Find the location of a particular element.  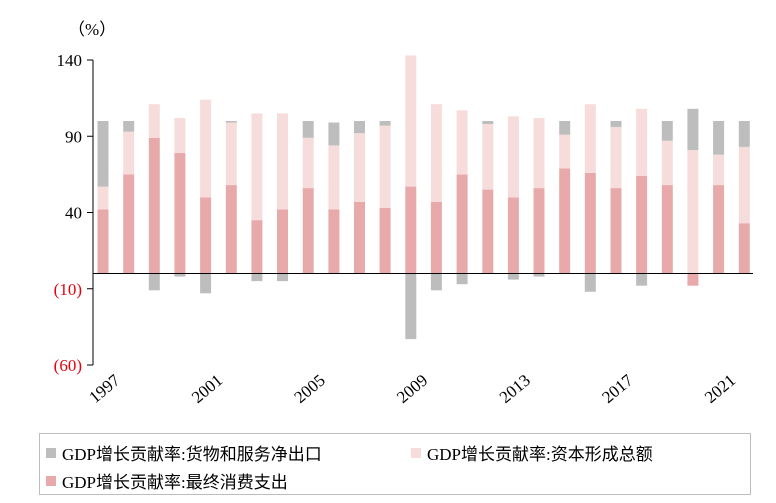

x-tick-label-2009: 2009 is located at coordinates (412, 389).